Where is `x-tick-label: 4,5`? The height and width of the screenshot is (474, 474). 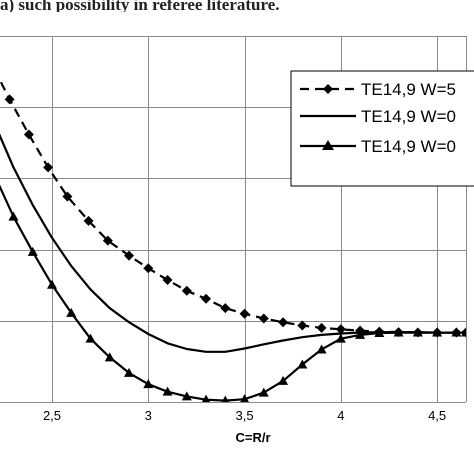 x-tick-label: 4,5 is located at coordinates (437, 415).